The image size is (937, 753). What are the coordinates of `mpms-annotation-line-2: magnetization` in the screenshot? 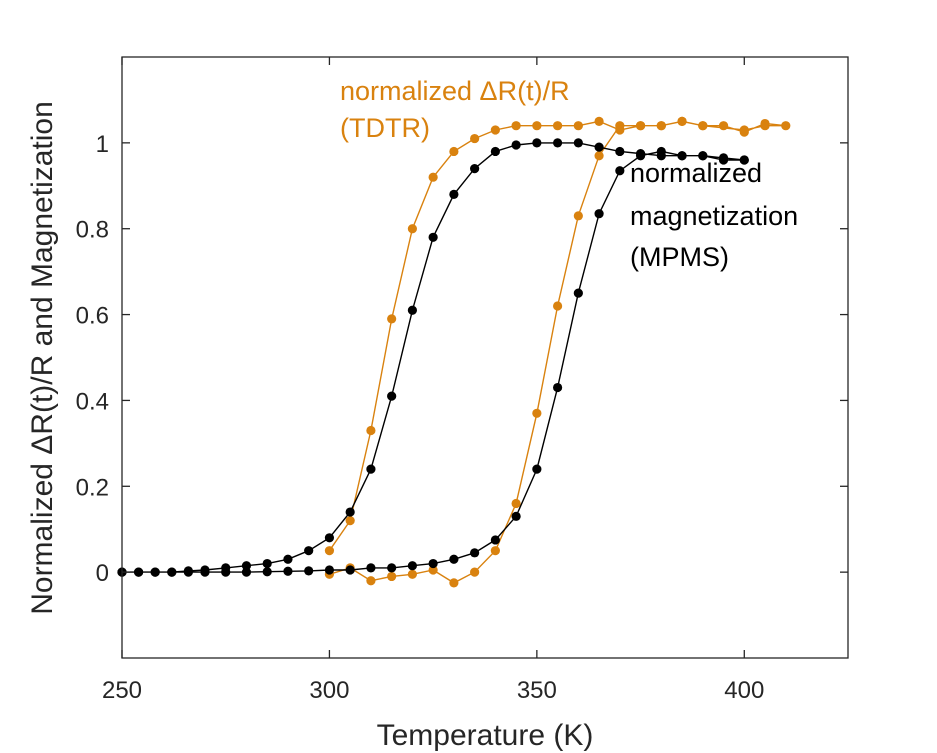 It's located at (714, 216).